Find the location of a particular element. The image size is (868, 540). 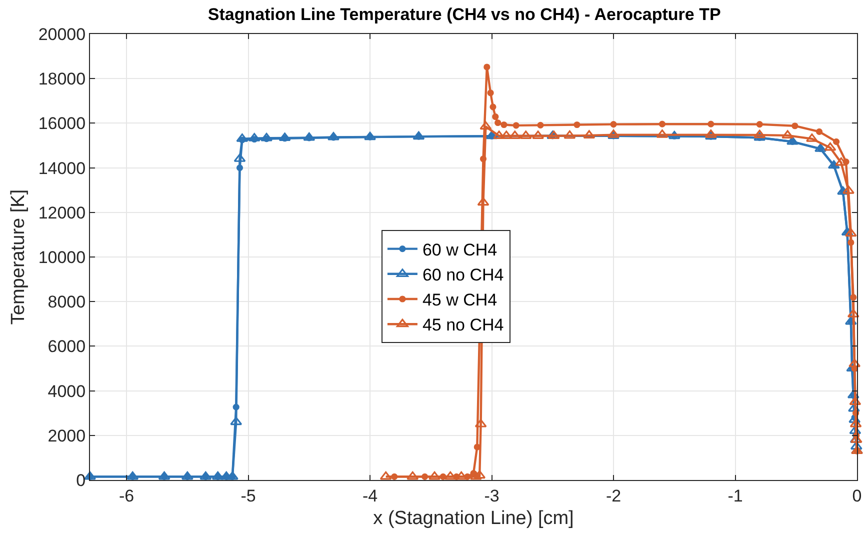

y-axis-title: Temperature [K] is located at coordinates (19, 257).